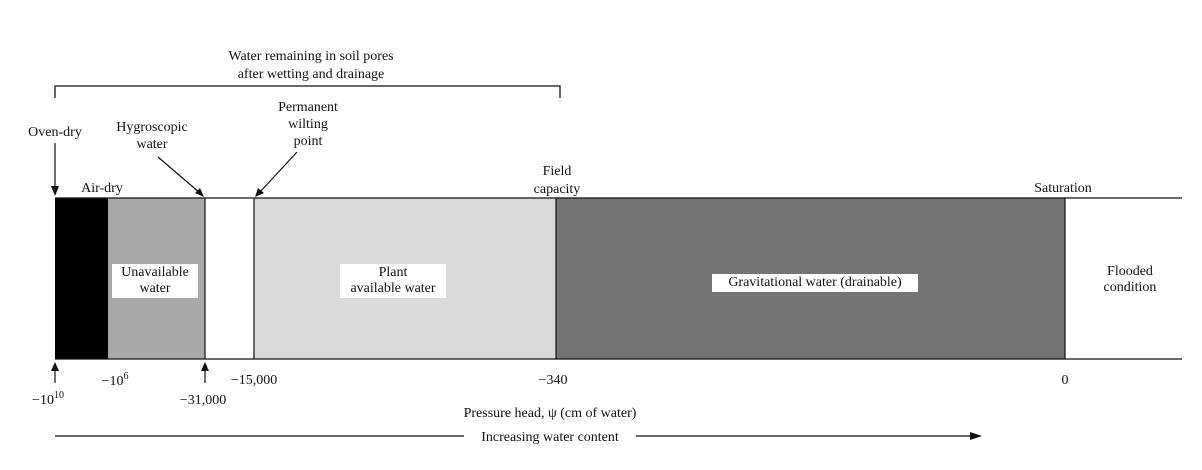  What do you see at coordinates (815, 283) in the screenshot?
I see `gravitational-water-label: Gravitational water (drainable)` at bounding box center [815, 283].